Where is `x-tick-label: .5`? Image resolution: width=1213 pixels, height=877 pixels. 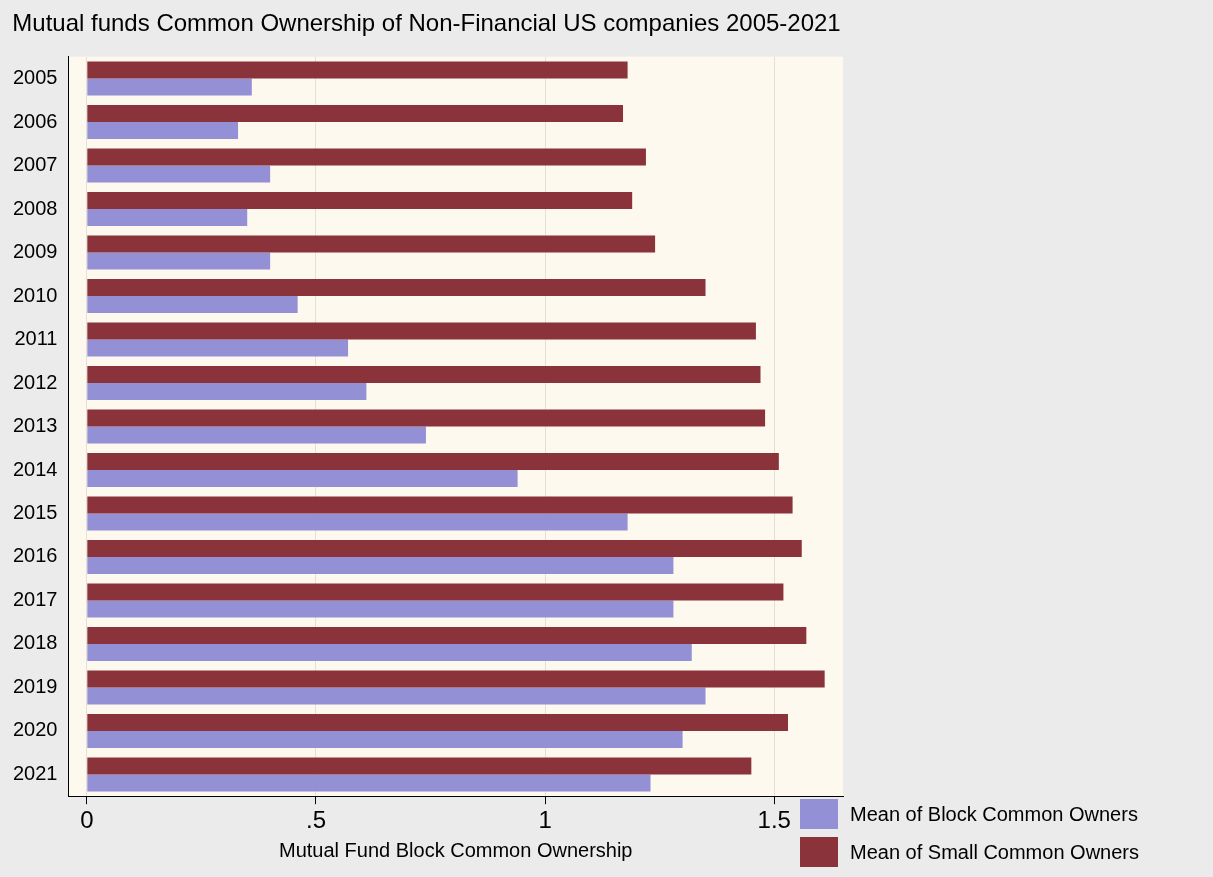 x-tick-label: .5 is located at coordinates (315, 820).